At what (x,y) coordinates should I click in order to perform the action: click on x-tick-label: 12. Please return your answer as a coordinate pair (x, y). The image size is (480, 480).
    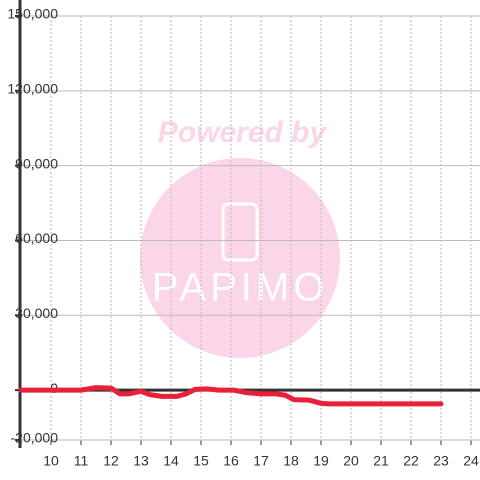
    Looking at the image, I should click on (111, 461).